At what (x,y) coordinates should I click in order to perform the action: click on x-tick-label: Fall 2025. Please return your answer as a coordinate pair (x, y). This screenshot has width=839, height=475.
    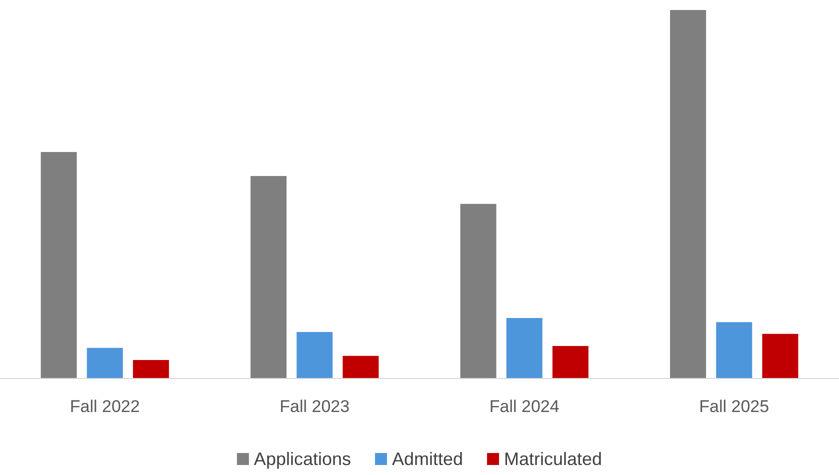
    Looking at the image, I should click on (734, 406).